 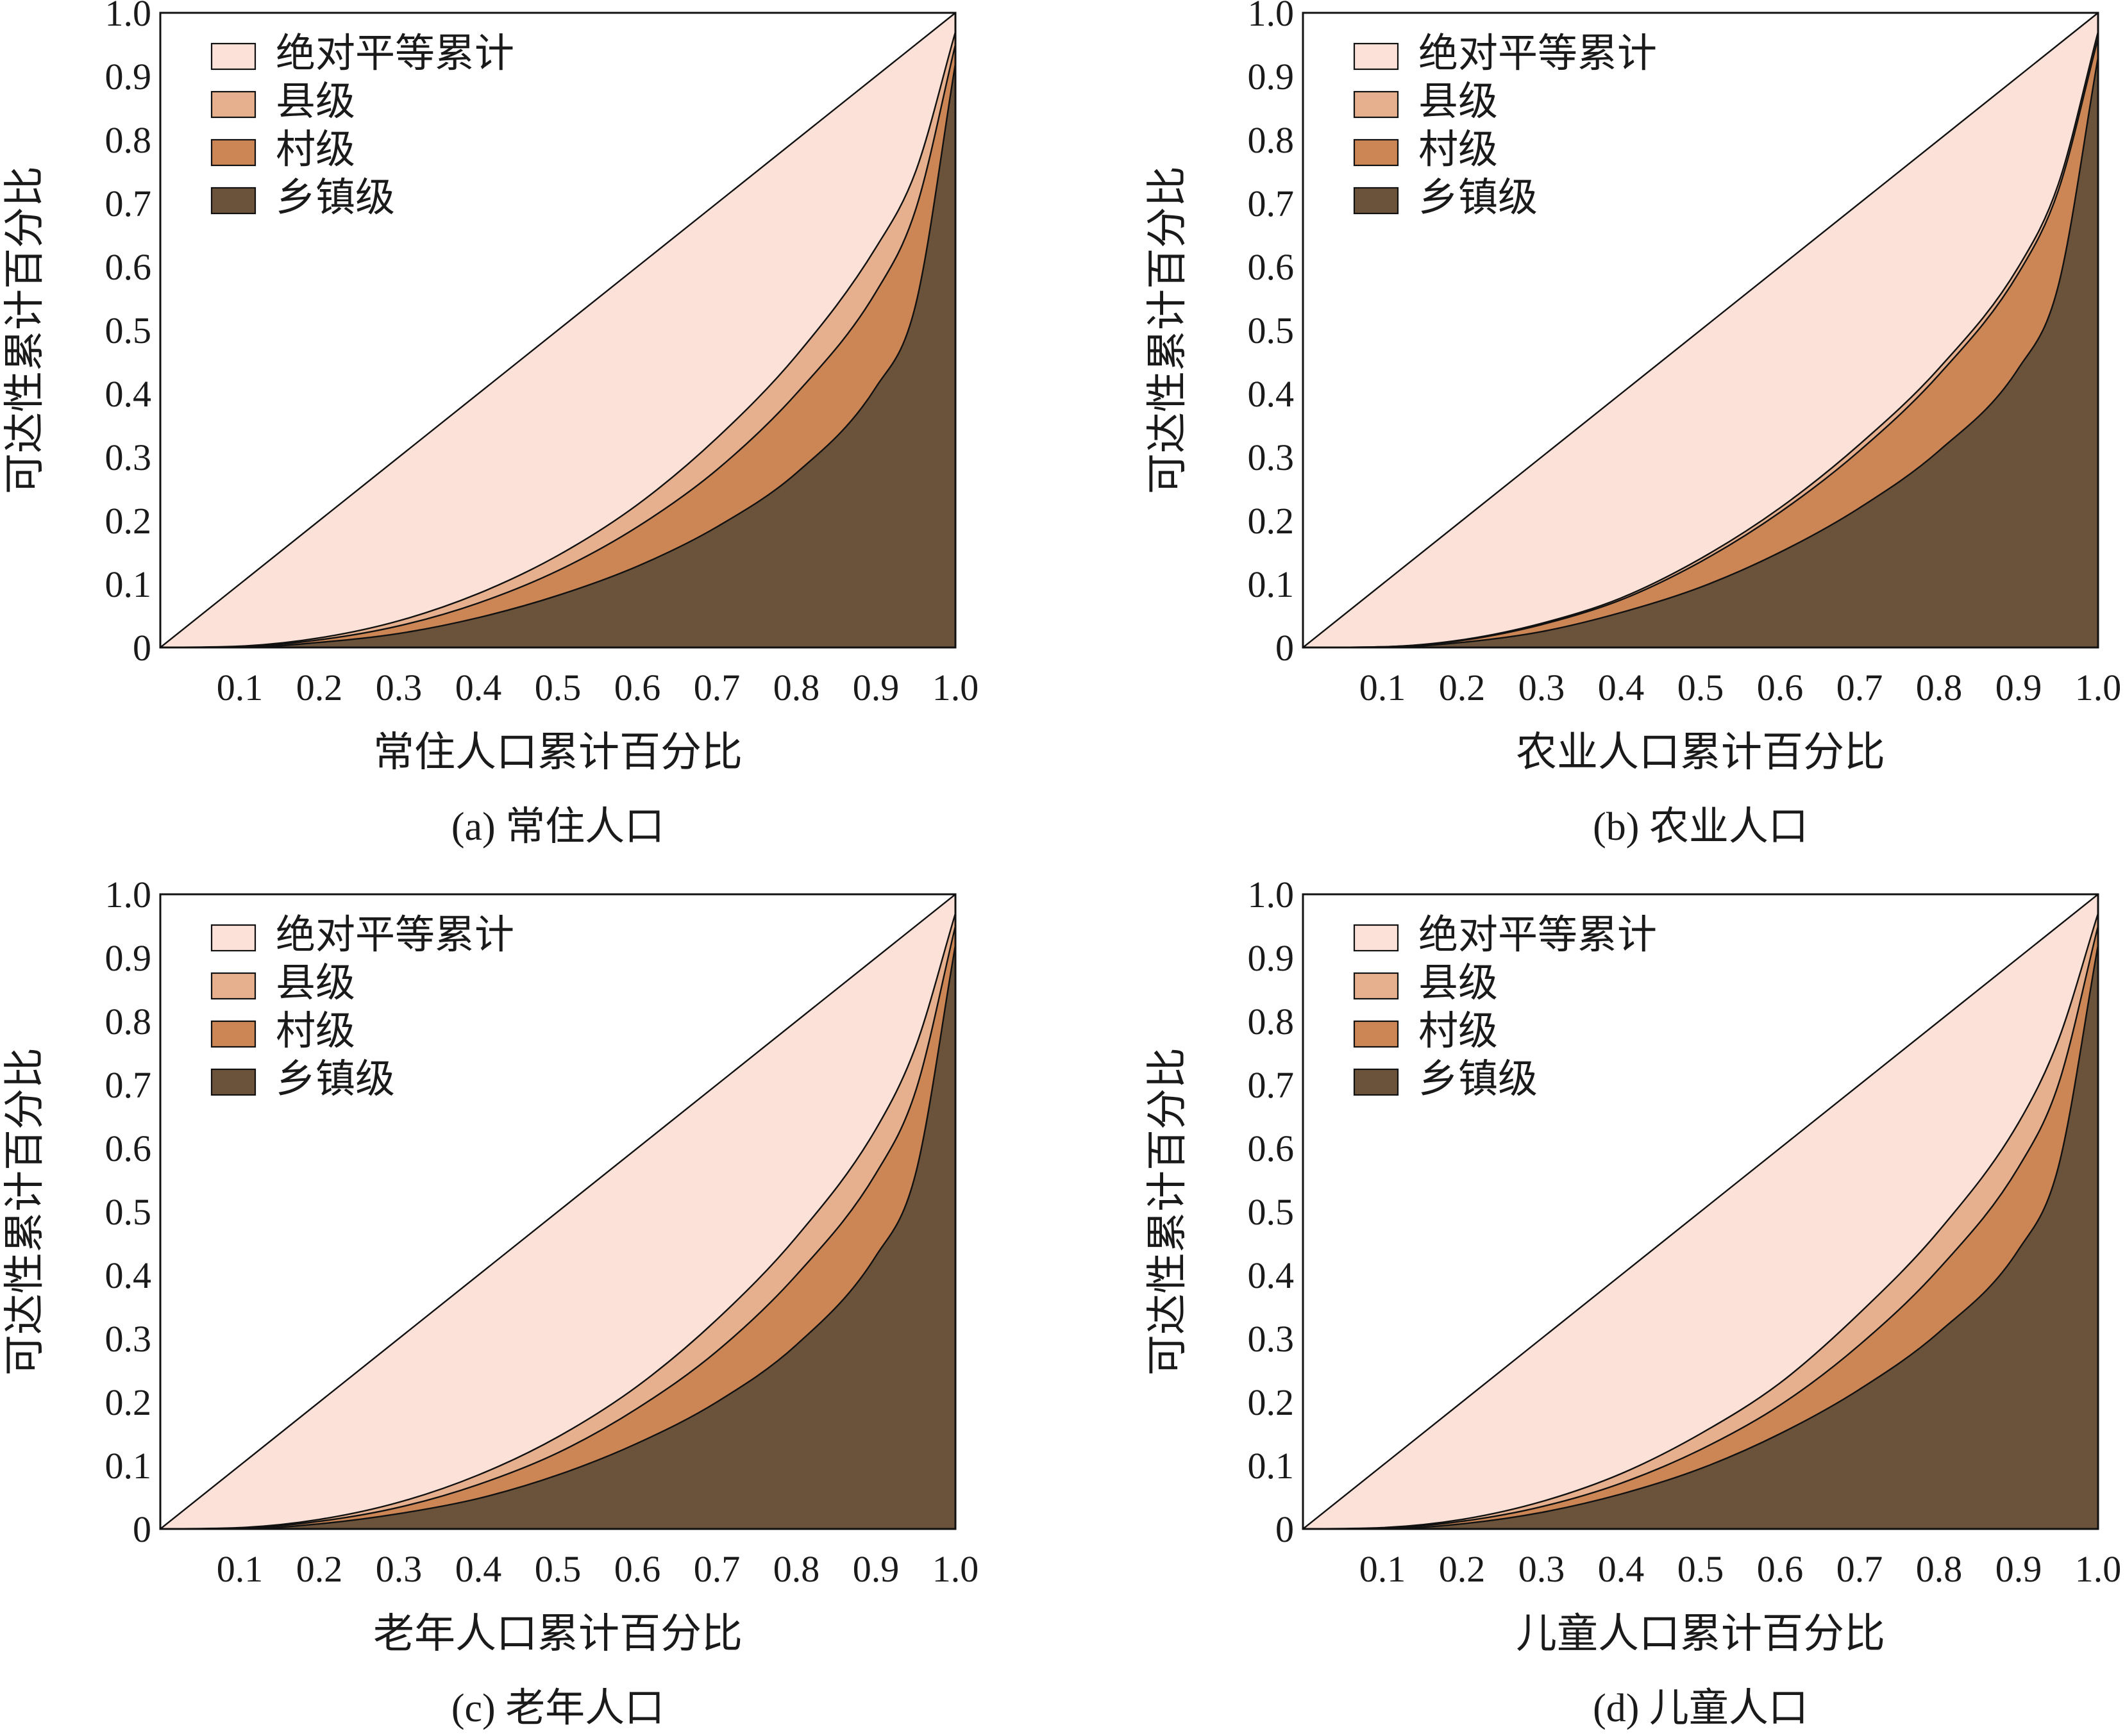 What do you see at coordinates (1700, 753) in the screenshot?
I see `x-axis-title: 农业人口累计百分比` at bounding box center [1700, 753].